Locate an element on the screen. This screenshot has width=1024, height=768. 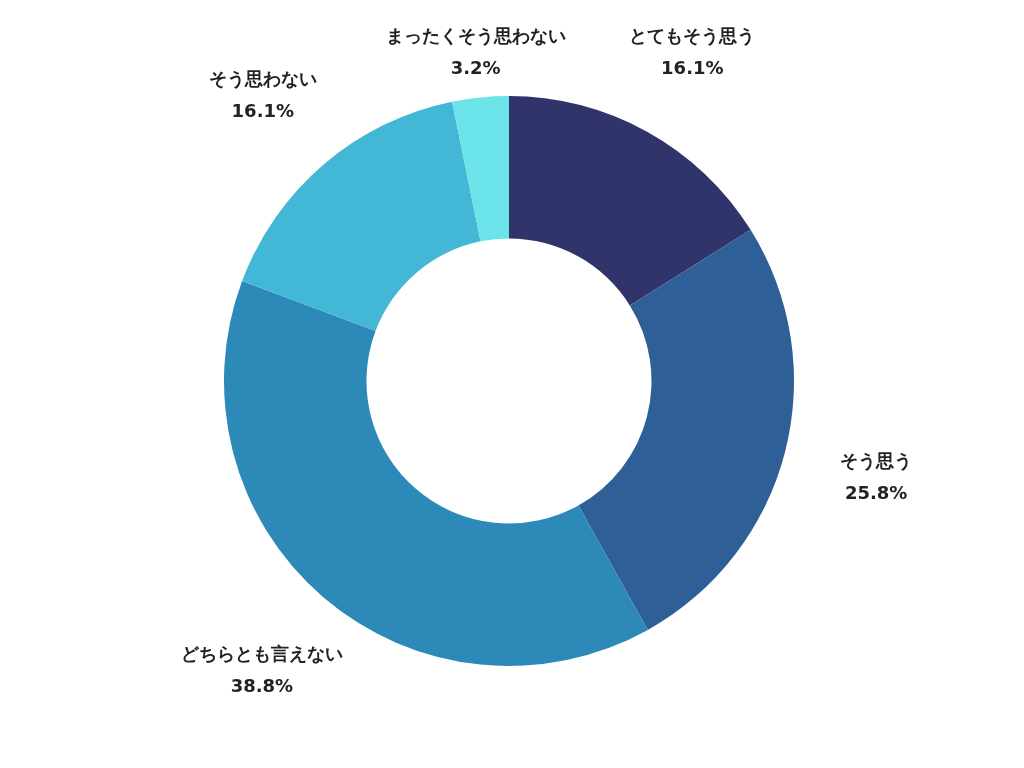
slice-label: とてもそう思う is located at coordinates (692, 35).